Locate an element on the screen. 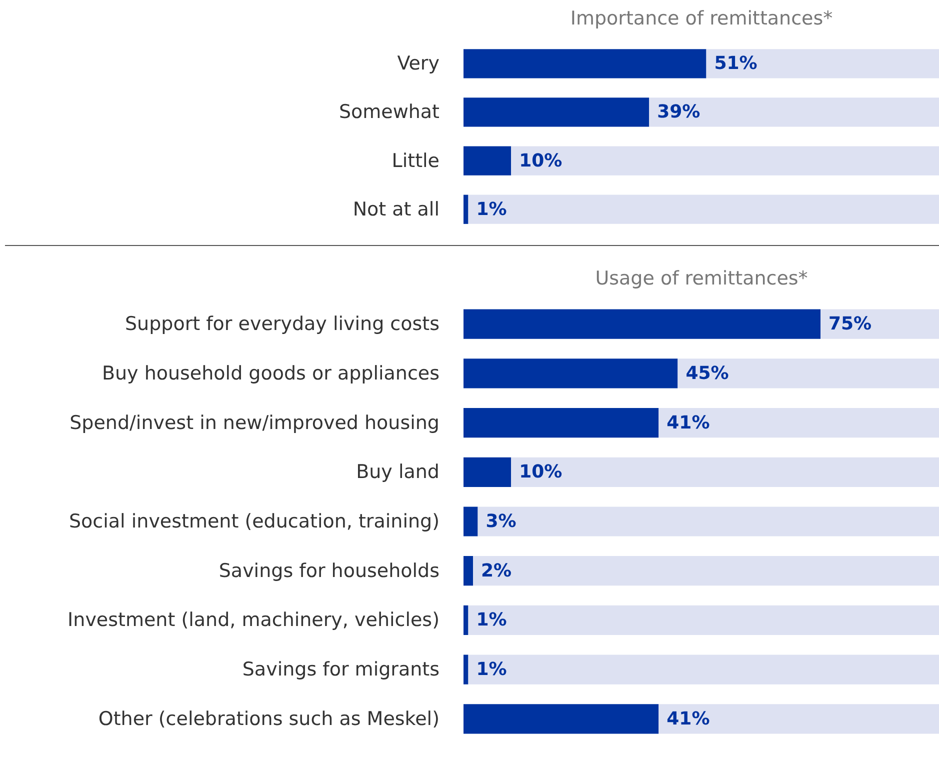 This screenshot has width=939, height=774. y-tick-label: Support for everyday living costs is located at coordinates (282, 324).